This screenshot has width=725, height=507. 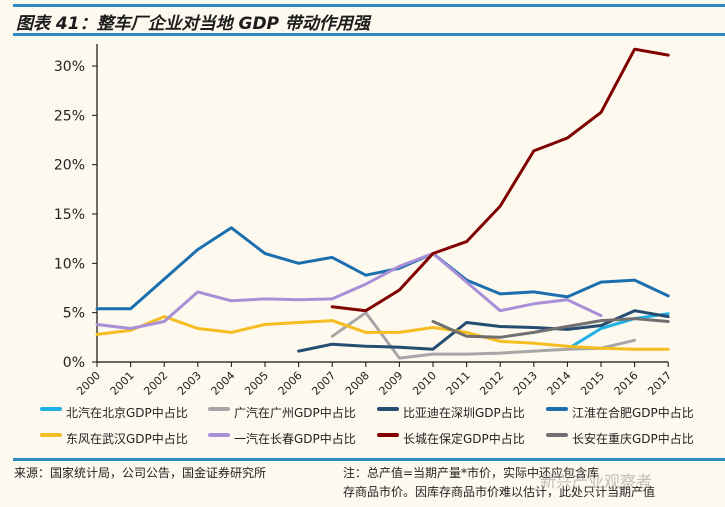 I want to click on x-tick-label: 2017, so click(x=659, y=383).